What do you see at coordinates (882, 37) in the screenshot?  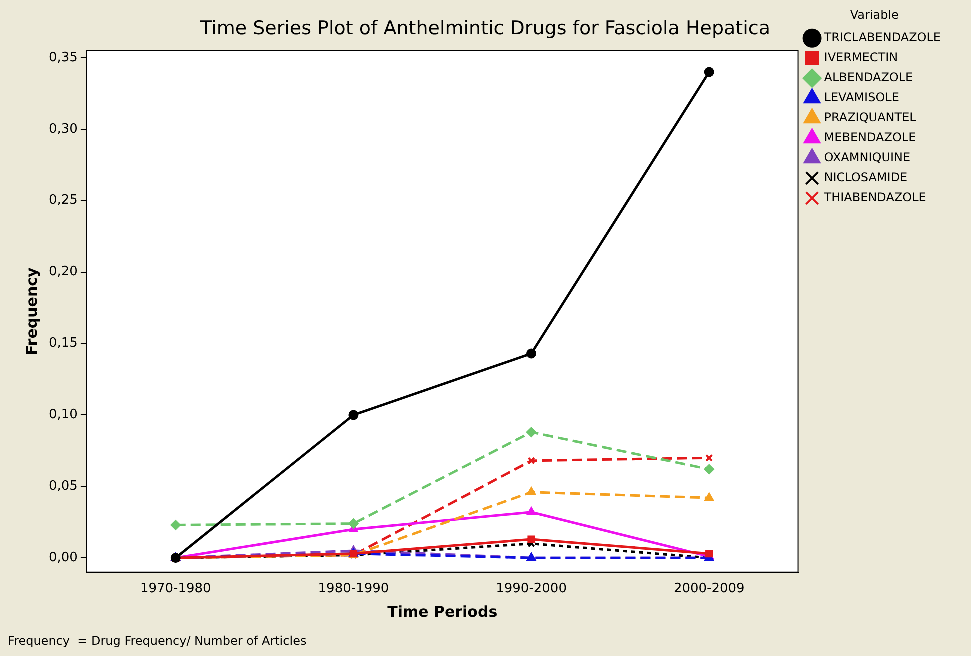 I see `legend-label: TRICLABENDAZOLE` at bounding box center [882, 37].